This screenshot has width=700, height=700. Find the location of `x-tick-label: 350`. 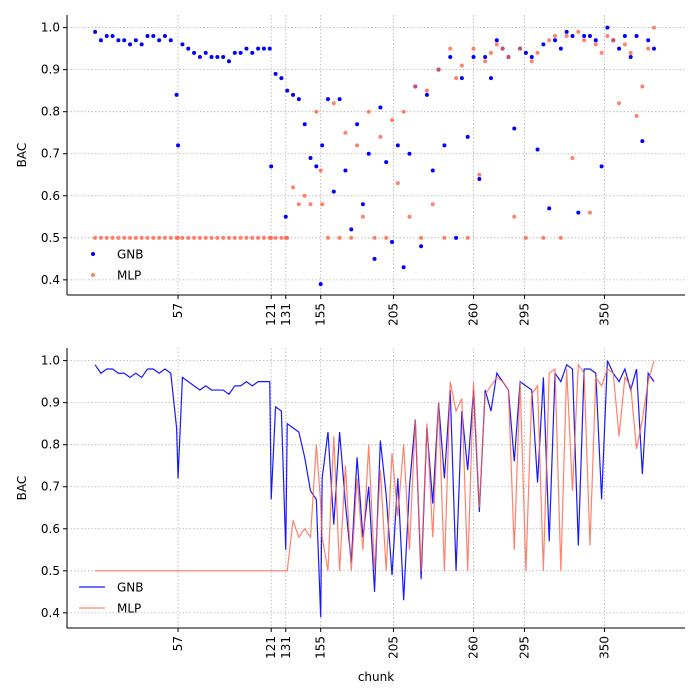

x-tick-label: 350 is located at coordinates (605, 314).